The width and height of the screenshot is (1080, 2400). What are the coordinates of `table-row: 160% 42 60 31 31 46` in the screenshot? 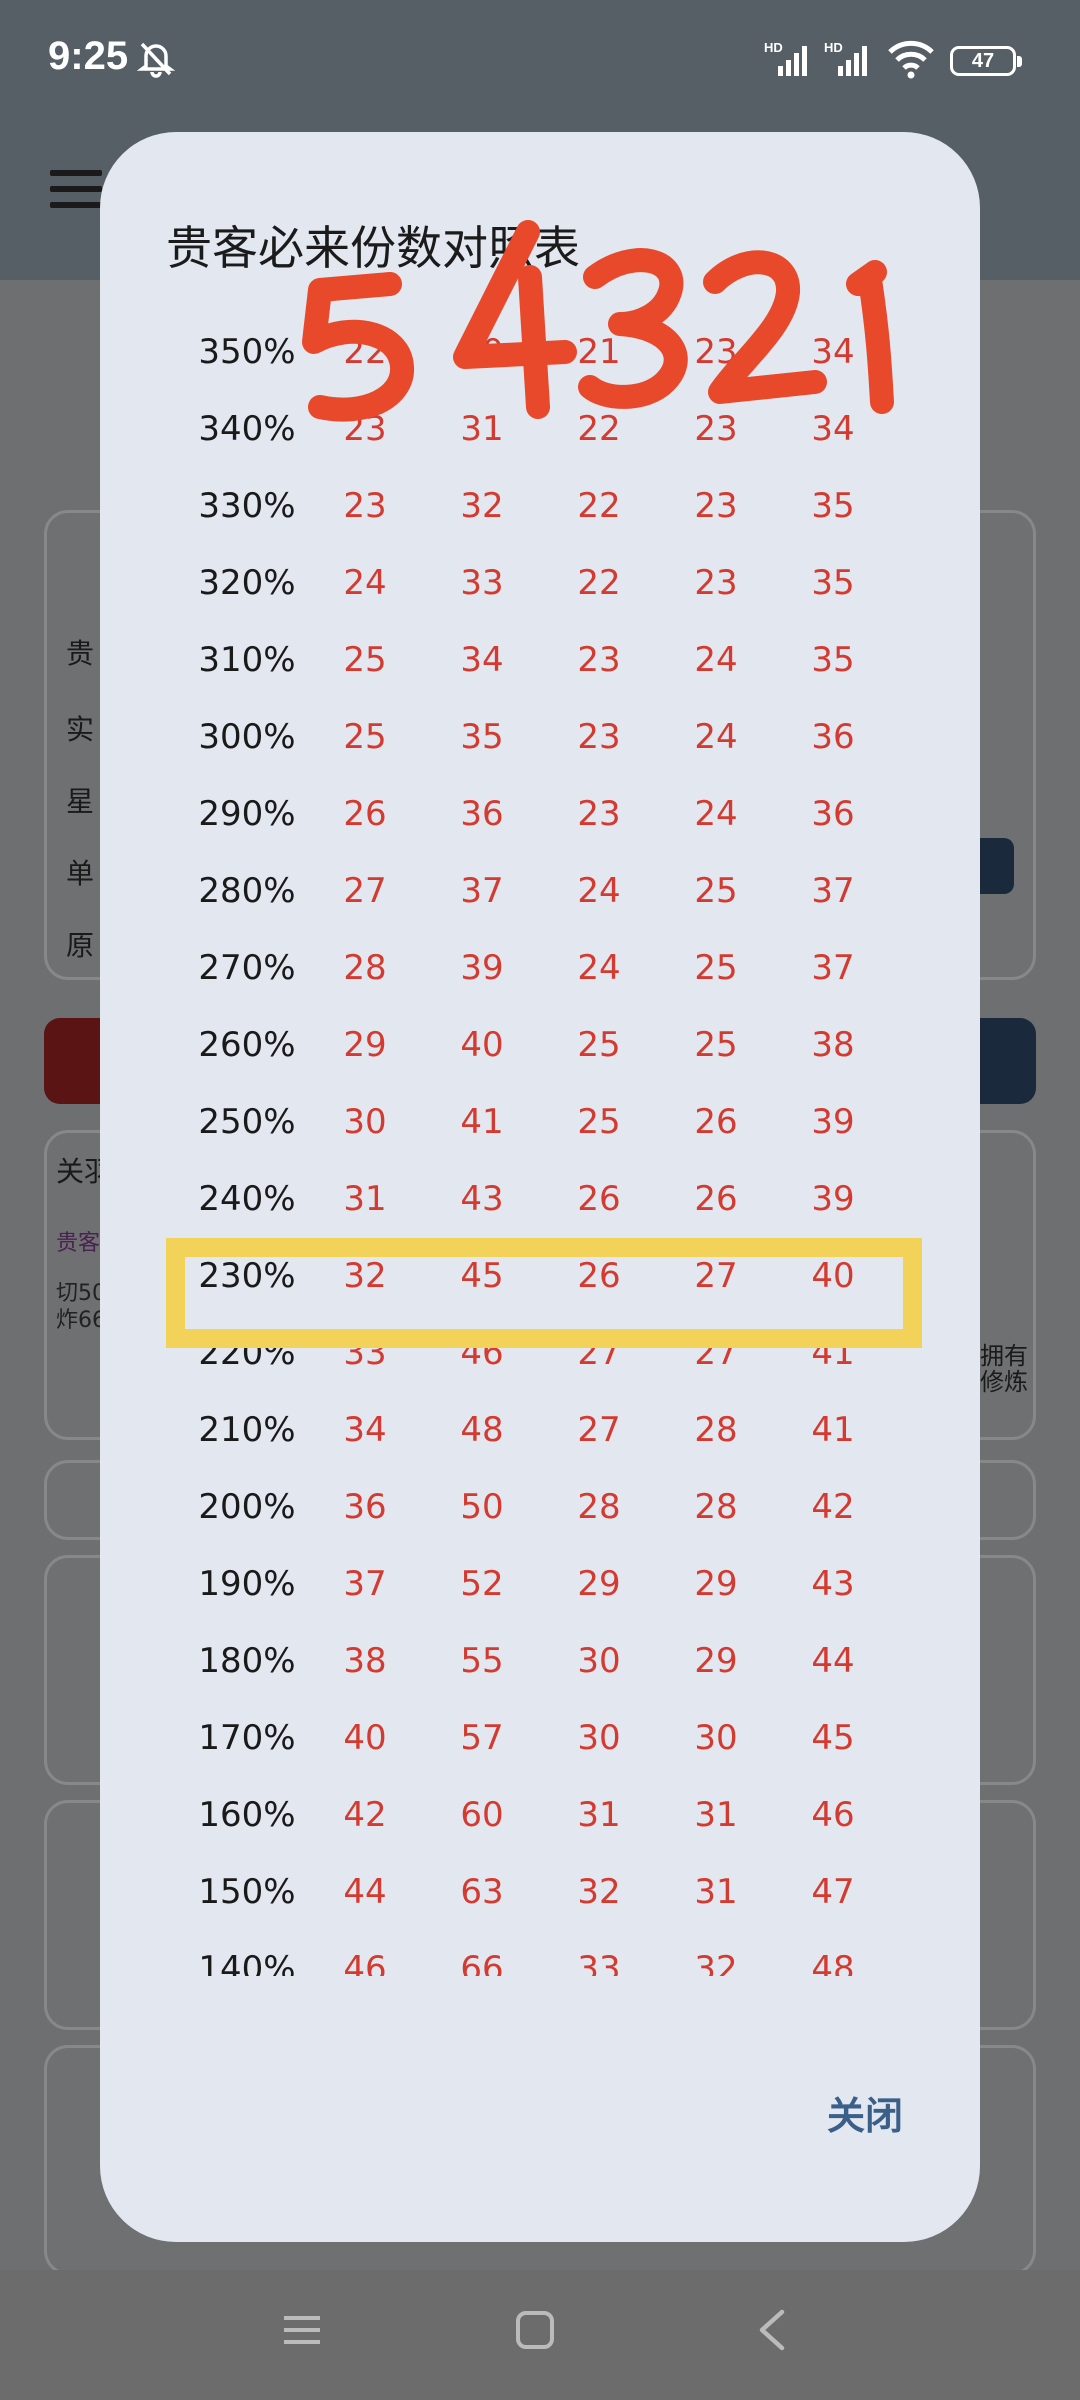 It's located at (540, 1817).